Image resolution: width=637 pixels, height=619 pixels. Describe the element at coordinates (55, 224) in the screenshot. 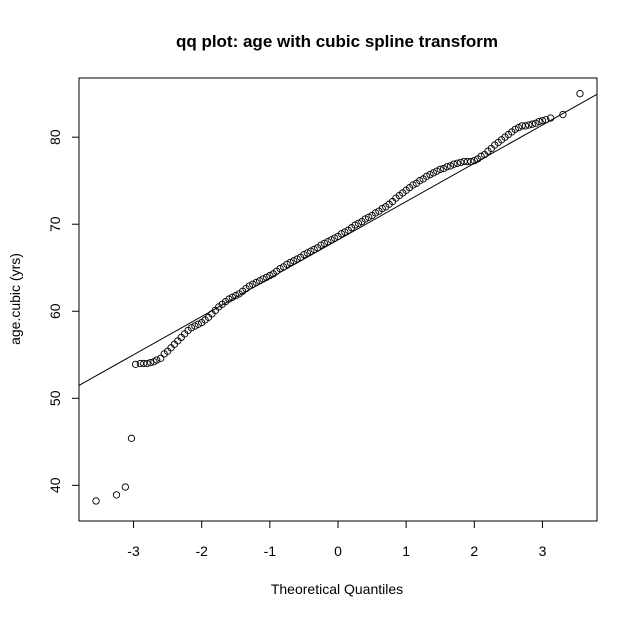

I see `y-tick-label: 70` at that location.